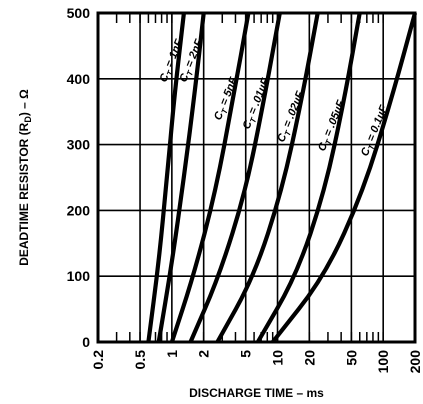 Image resolution: width=423 pixels, height=404 pixels. Describe the element at coordinates (79, 276) in the screenshot. I see `y-tick-label-1: 100` at that location.